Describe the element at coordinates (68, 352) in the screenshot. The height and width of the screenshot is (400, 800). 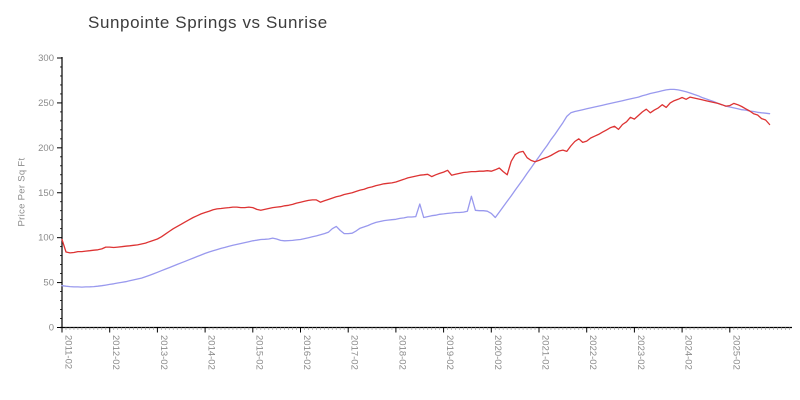
I see `x-tick-label: 2011-02` at that location.